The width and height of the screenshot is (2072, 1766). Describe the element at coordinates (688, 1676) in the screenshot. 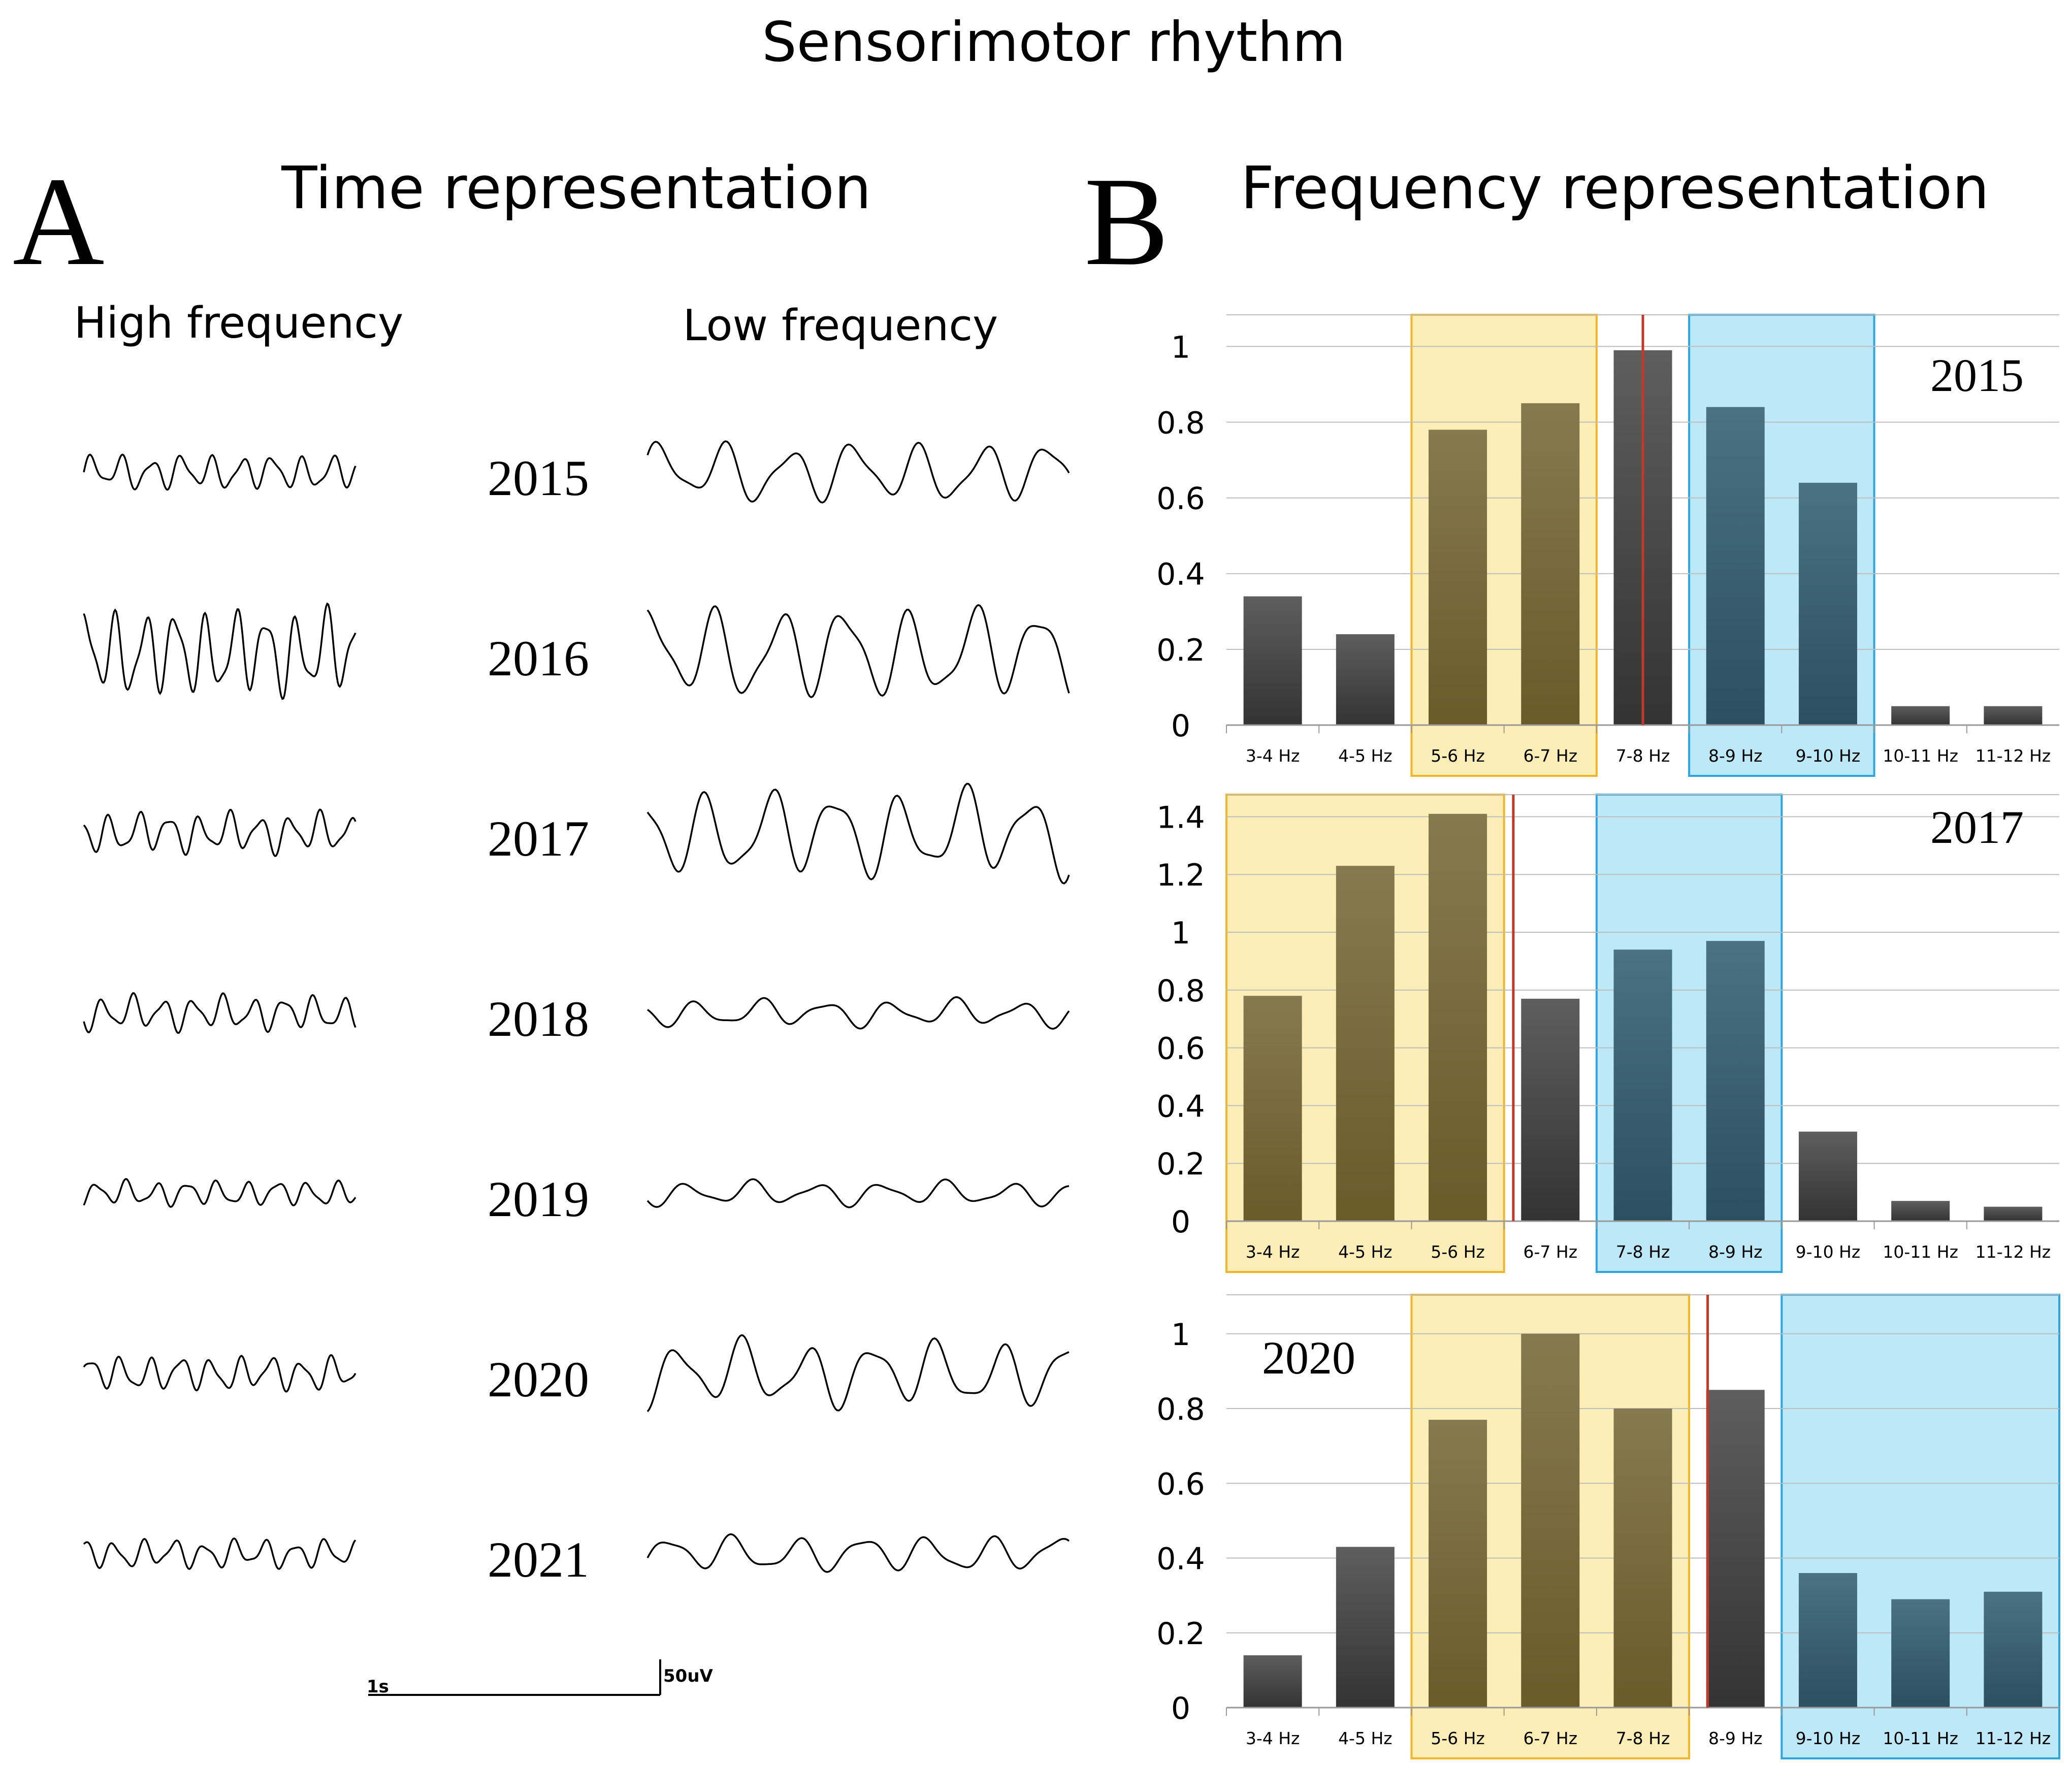

I see `scale-amp-label: 50uV` at that location.